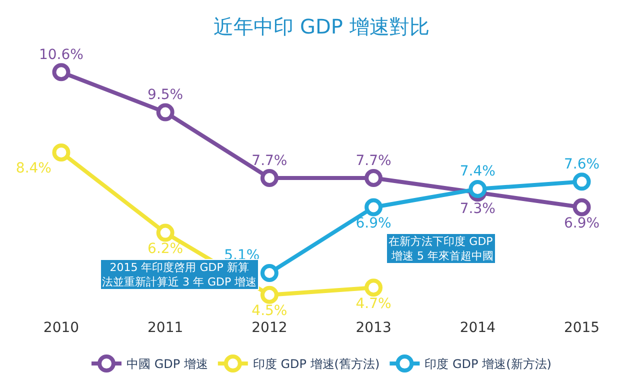  What do you see at coordinates (322, 26) in the screenshot?
I see `chart-title: 近年中印 GDP 增速對比` at bounding box center [322, 26].